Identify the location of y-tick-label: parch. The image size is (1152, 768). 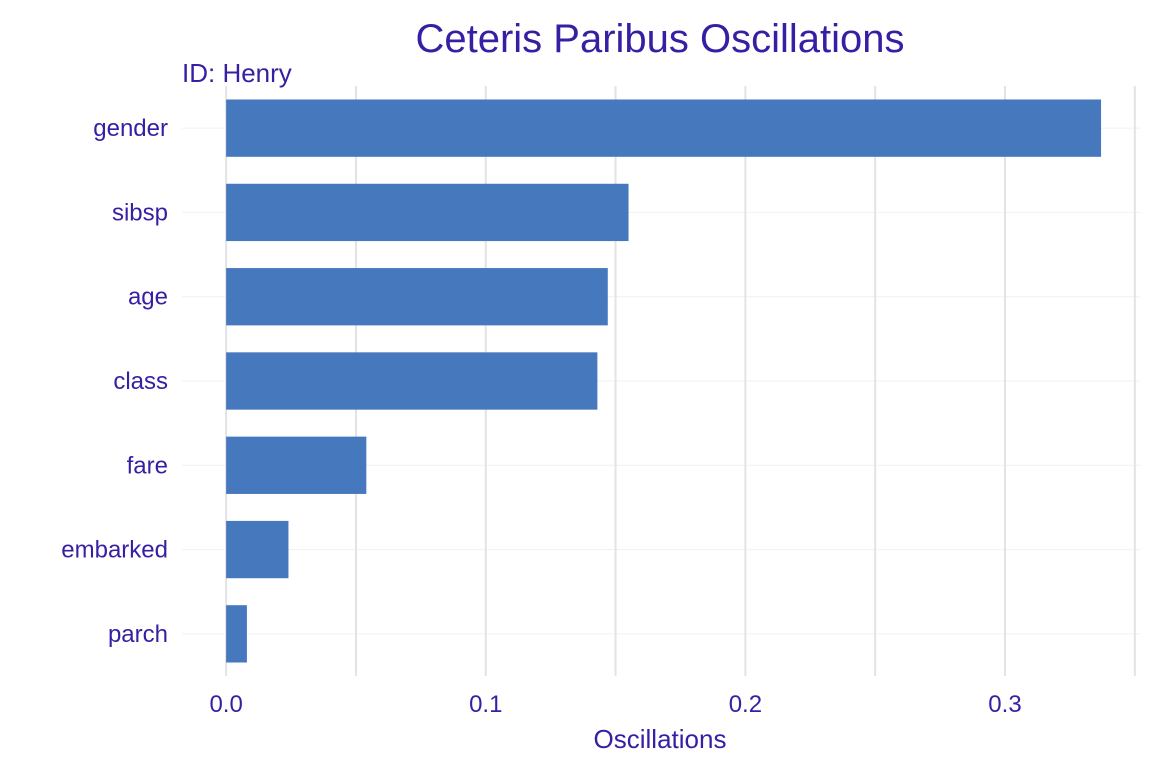
(138, 634).